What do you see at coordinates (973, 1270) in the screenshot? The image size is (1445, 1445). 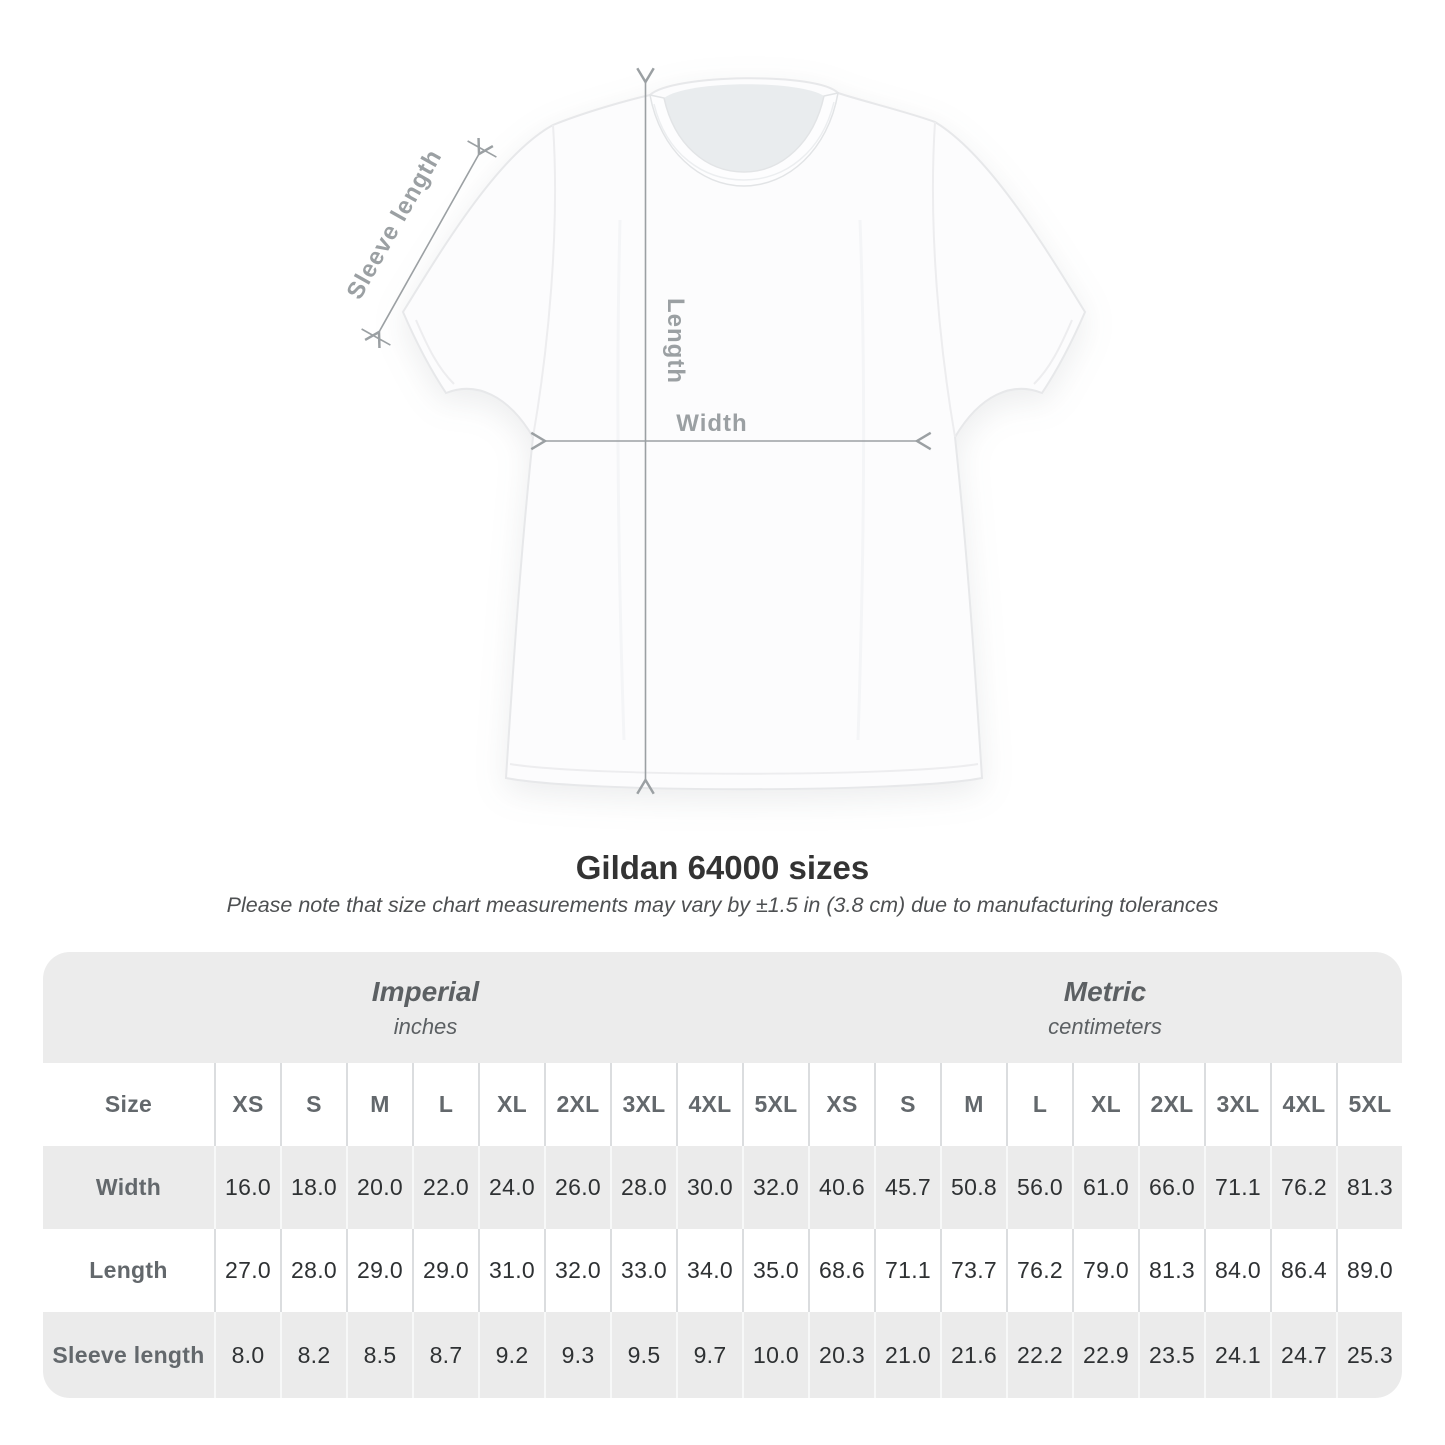 I see `value-cell-metric: 73.7` at bounding box center [973, 1270].